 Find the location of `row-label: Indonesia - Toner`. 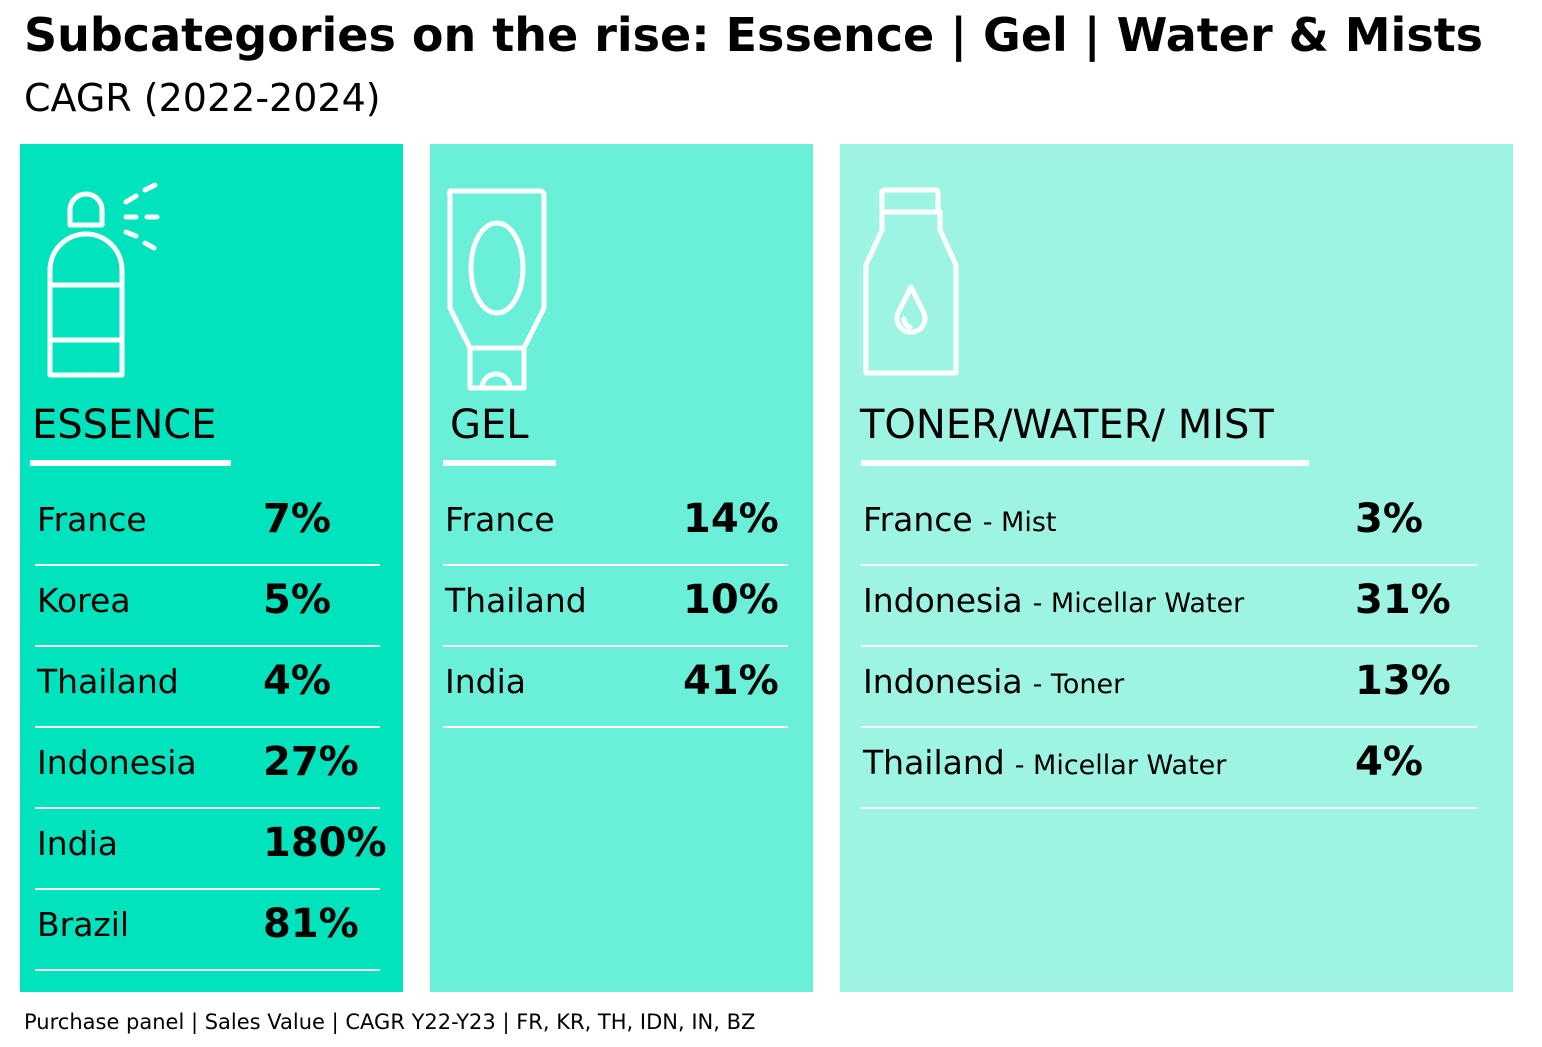

row-label: Indonesia - Toner is located at coordinates (993, 681).